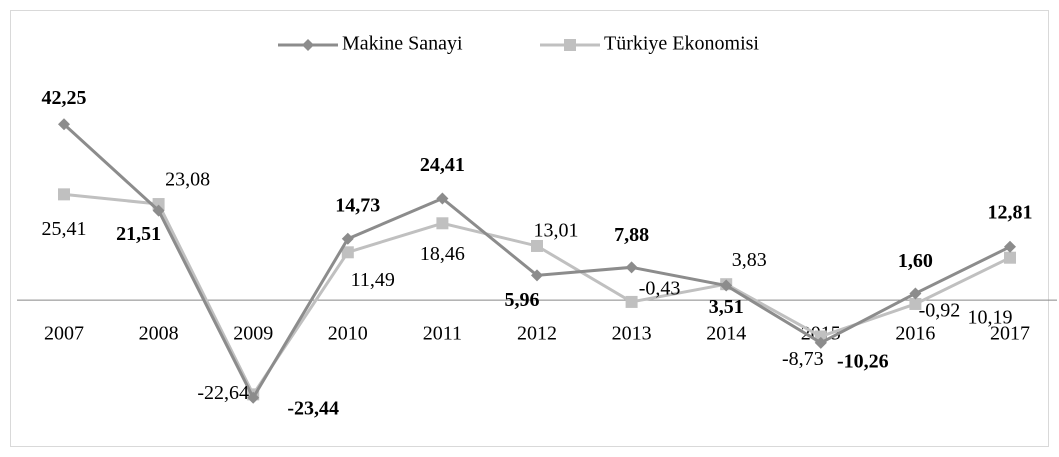  I want to click on data-label: -8,73, so click(803, 359).